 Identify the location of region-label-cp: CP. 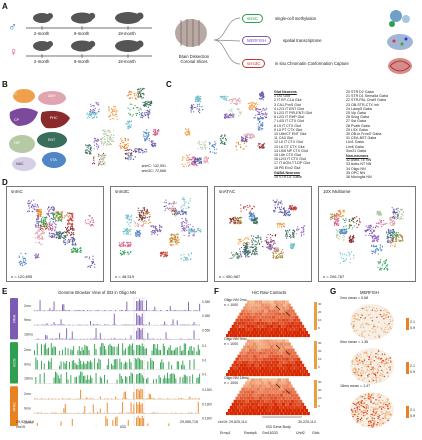
(16, 120).